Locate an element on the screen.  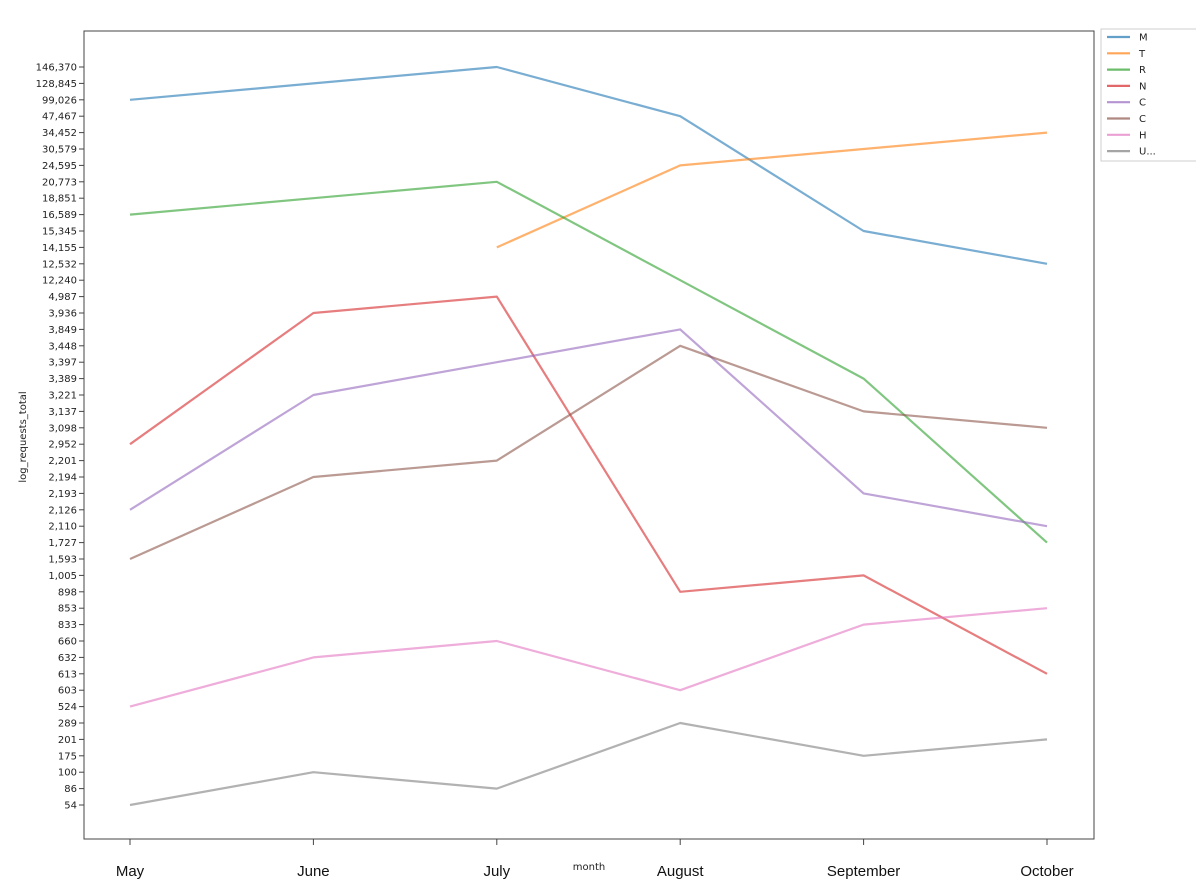
y-tick-label: 3,389 is located at coordinates (62, 379).